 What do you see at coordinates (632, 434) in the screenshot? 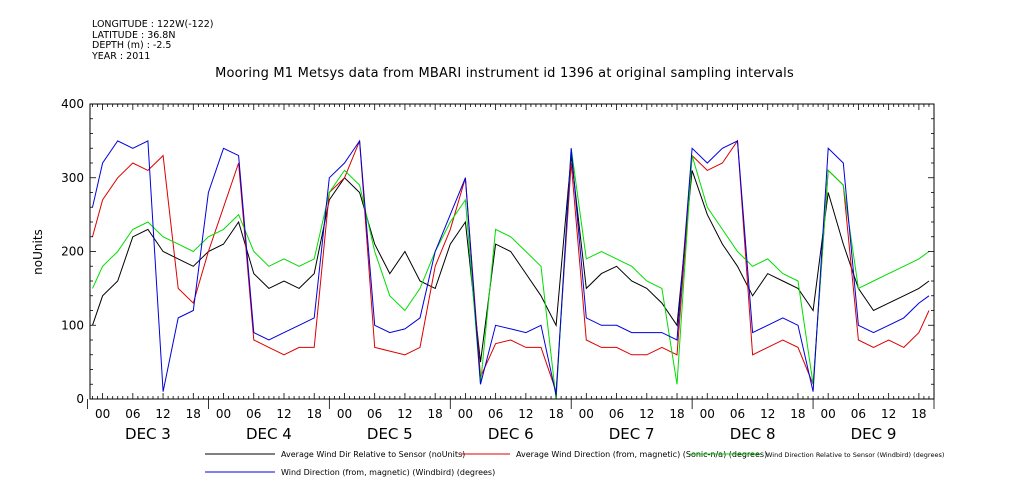
I see `x-day-label: DEC 7` at bounding box center [632, 434].